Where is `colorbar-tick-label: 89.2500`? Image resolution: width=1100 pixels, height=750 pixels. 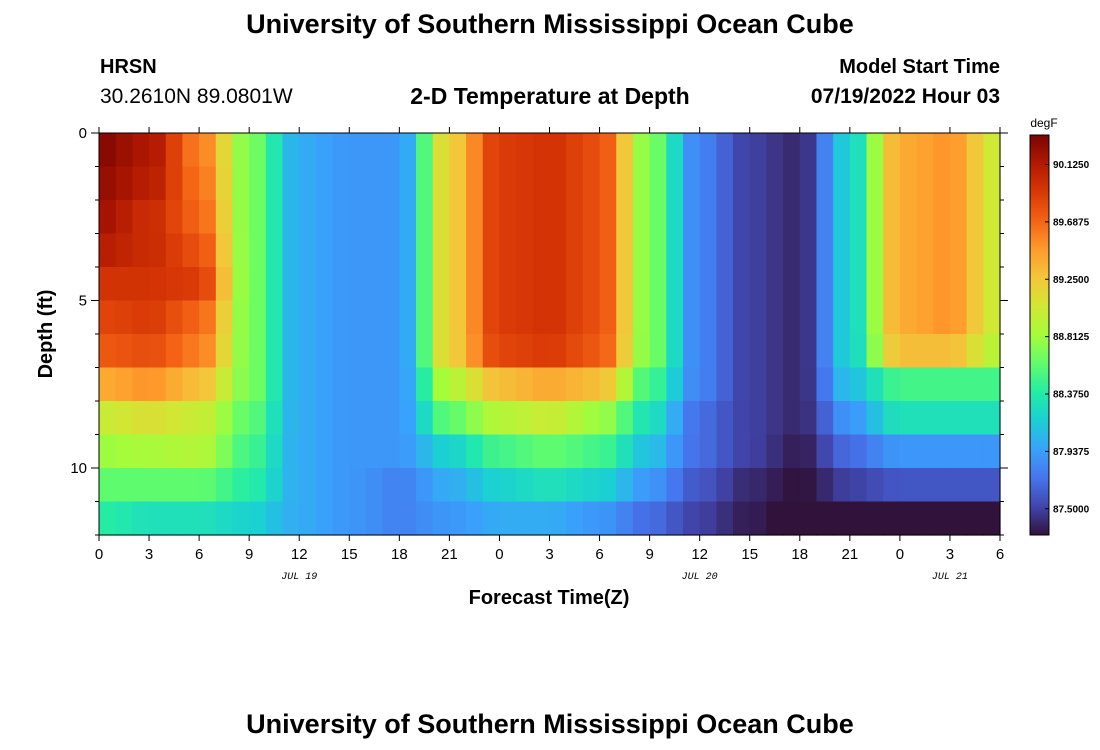 colorbar-tick-label: 89.2500 is located at coordinates (1071, 280).